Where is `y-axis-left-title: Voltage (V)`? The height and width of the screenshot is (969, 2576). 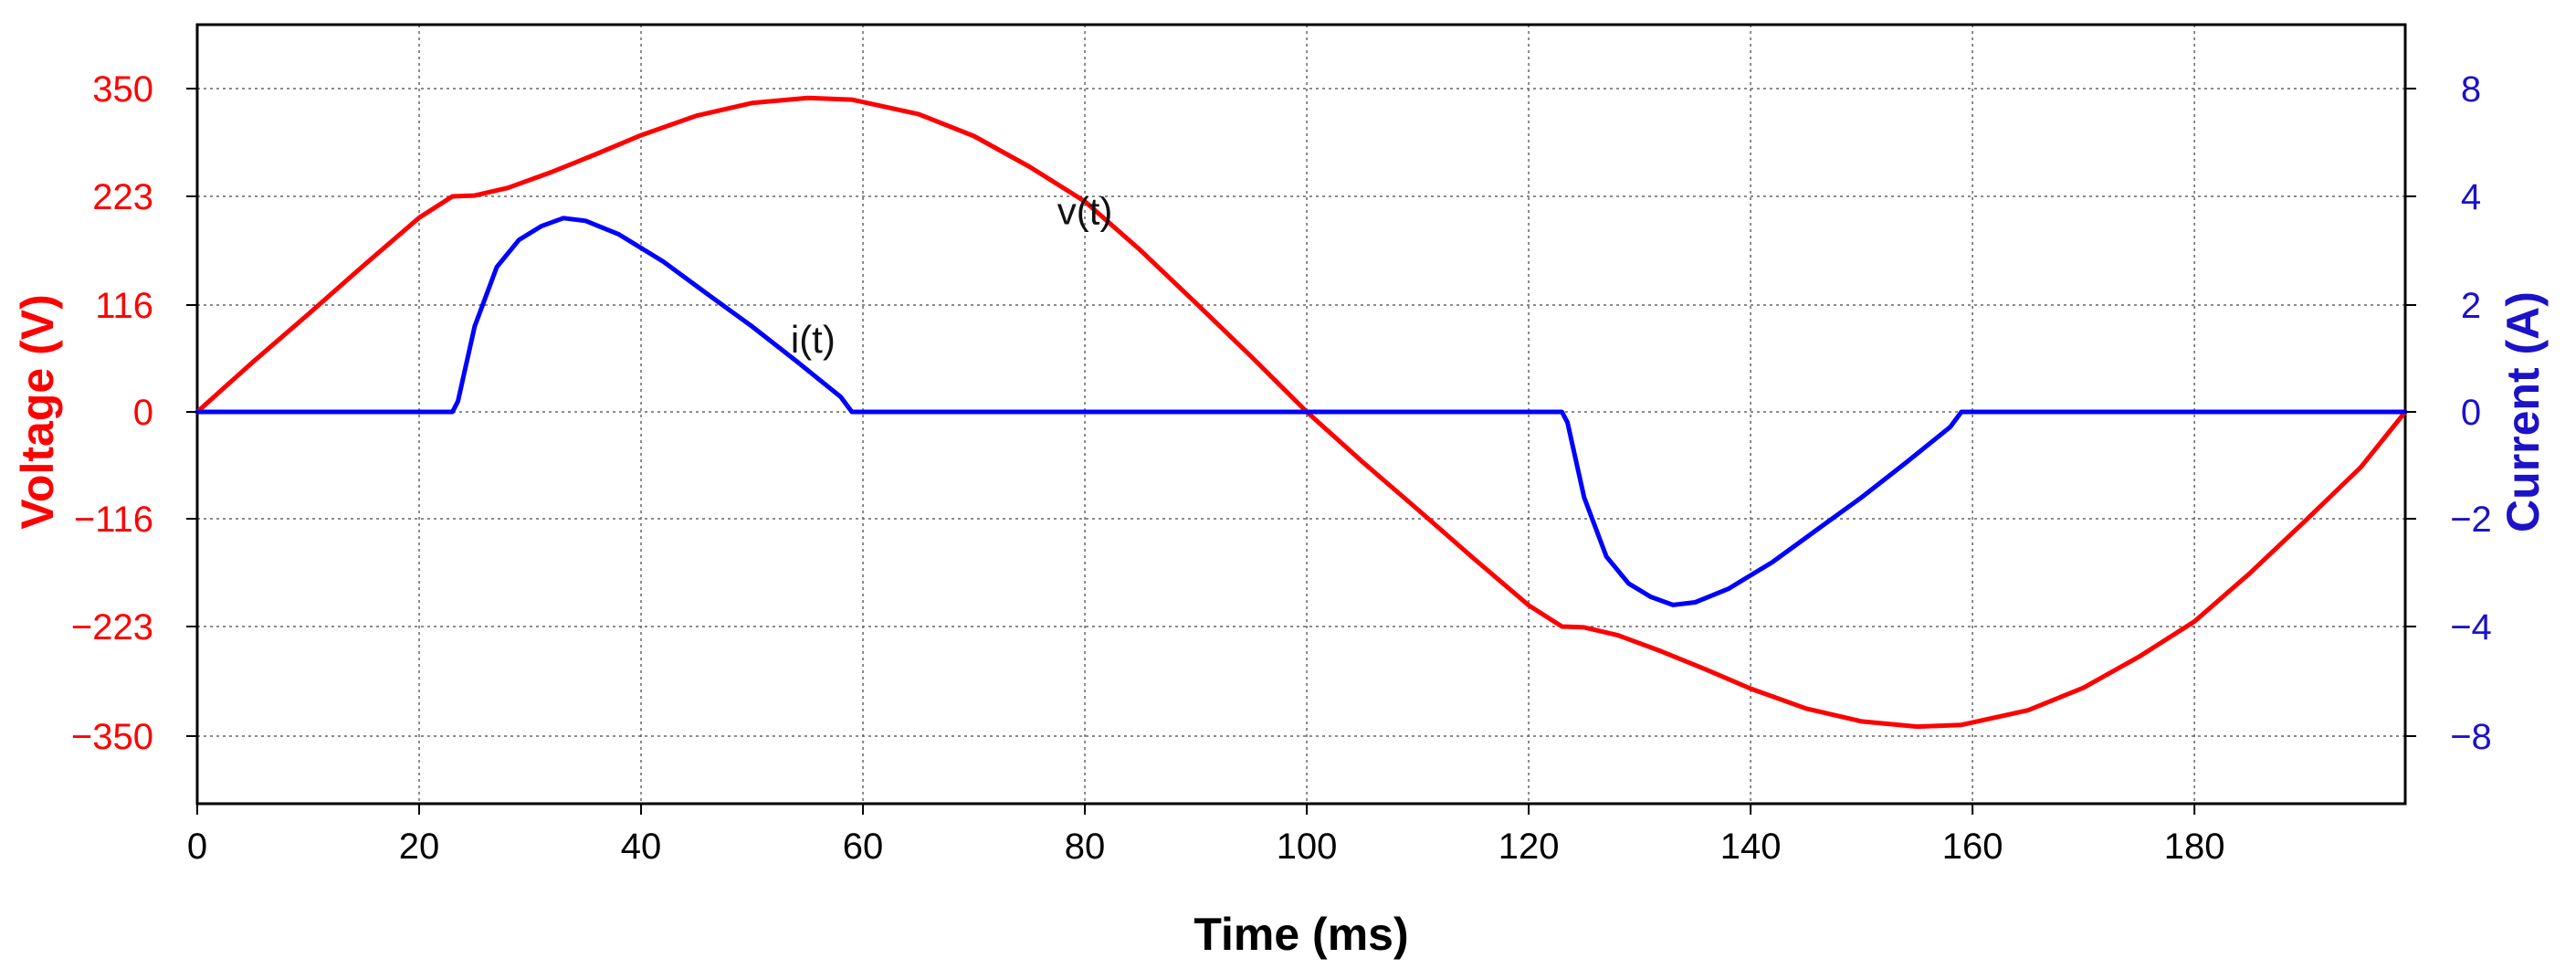 y-axis-left-title: Voltage (V) is located at coordinates (37, 411).